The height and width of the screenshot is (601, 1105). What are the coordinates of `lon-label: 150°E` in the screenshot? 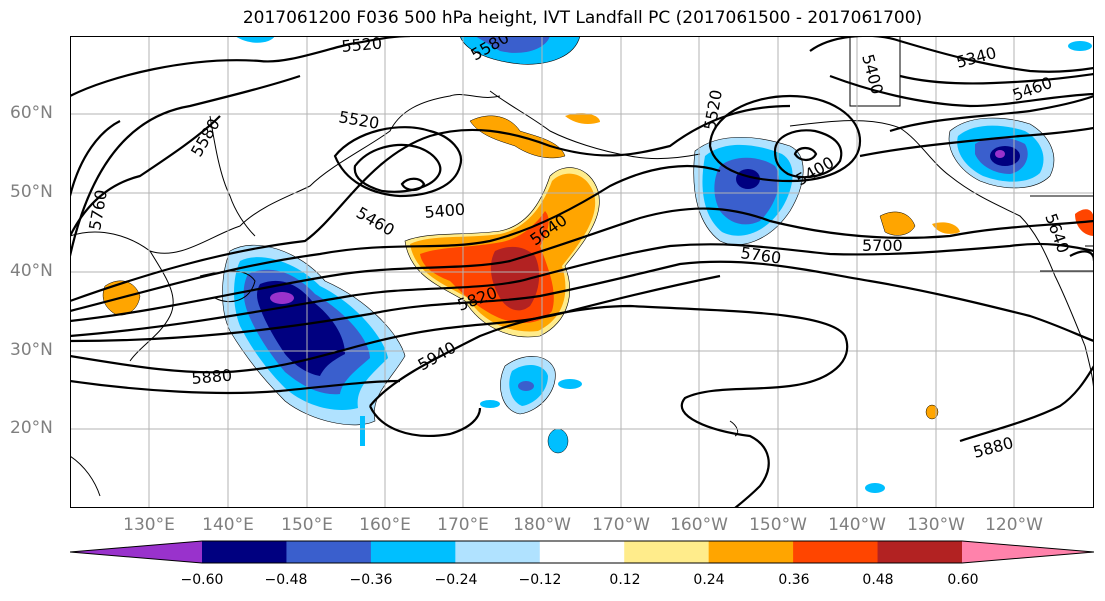 It's located at (307, 525).